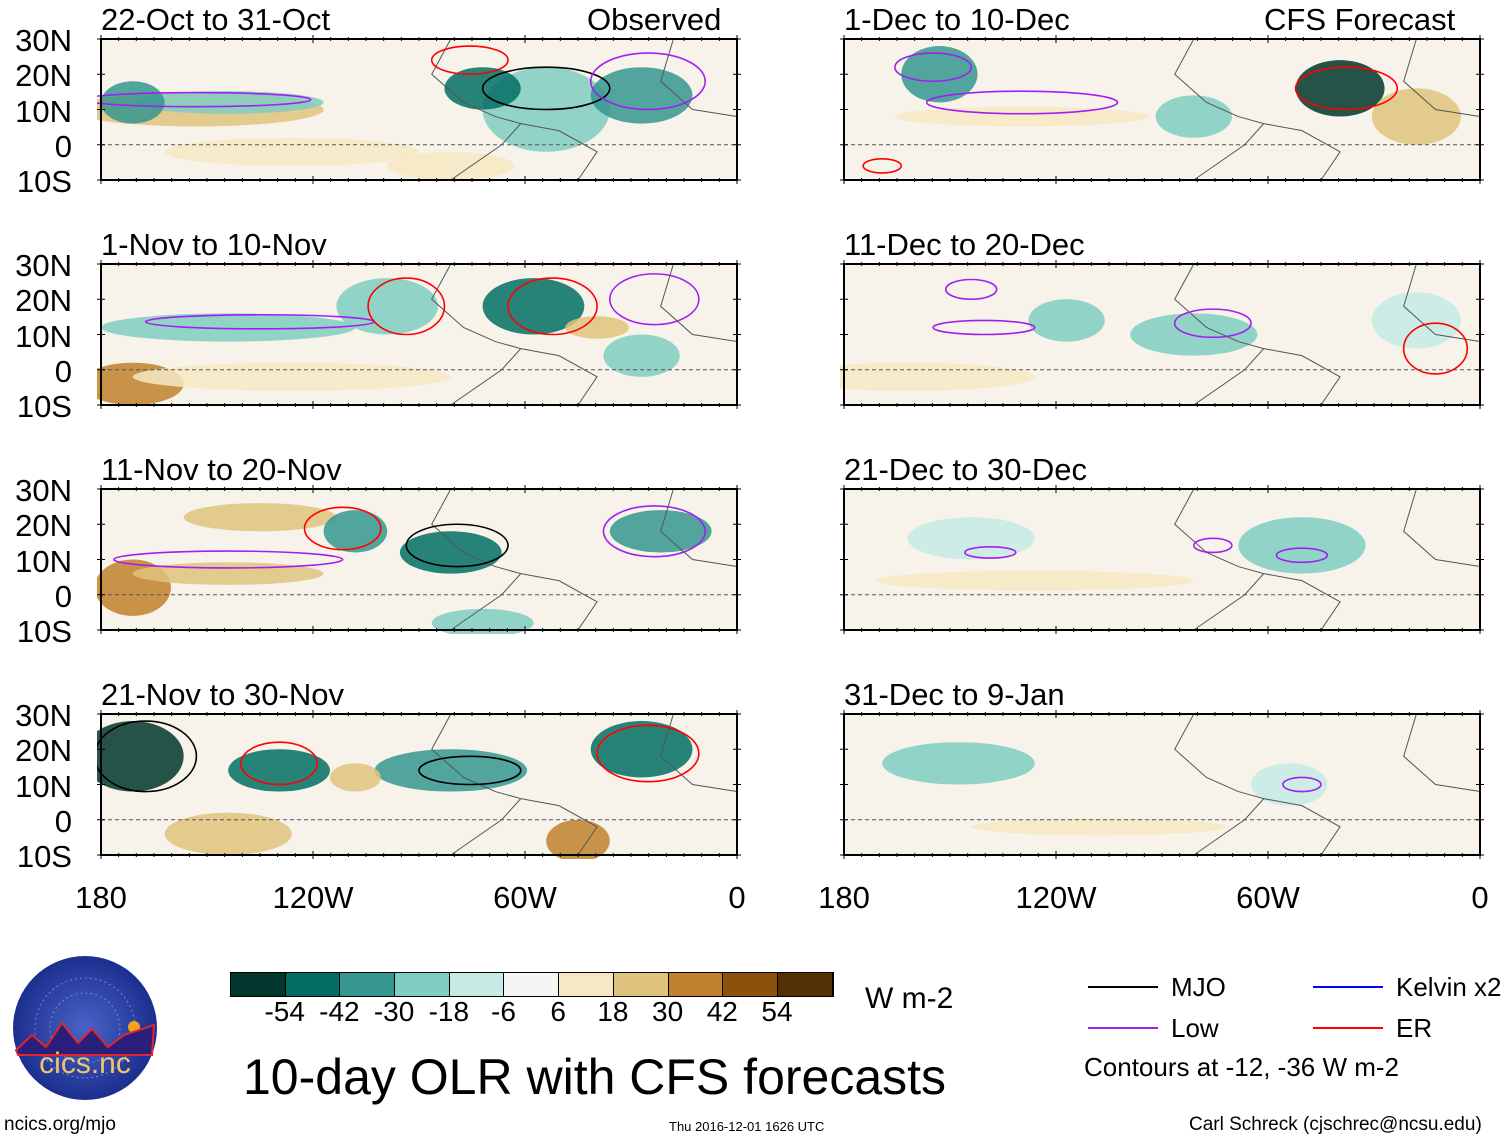  Describe the element at coordinates (394, 1011) in the screenshot. I see `colorbar-tick-label: -30` at that location.